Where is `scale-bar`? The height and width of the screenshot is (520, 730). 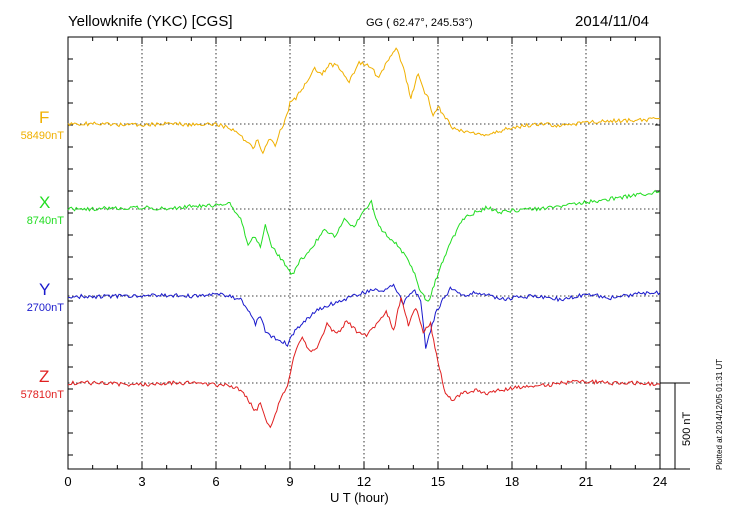 scale-bar is located at coordinates (675, 426).